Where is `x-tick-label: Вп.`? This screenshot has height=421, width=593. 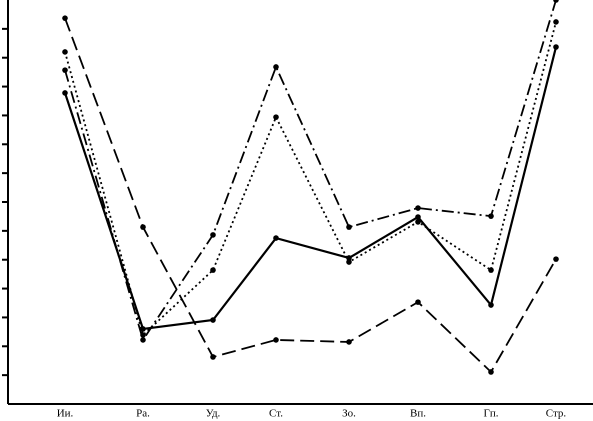 x-tick-label: Вп. is located at coordinates (418, 414).